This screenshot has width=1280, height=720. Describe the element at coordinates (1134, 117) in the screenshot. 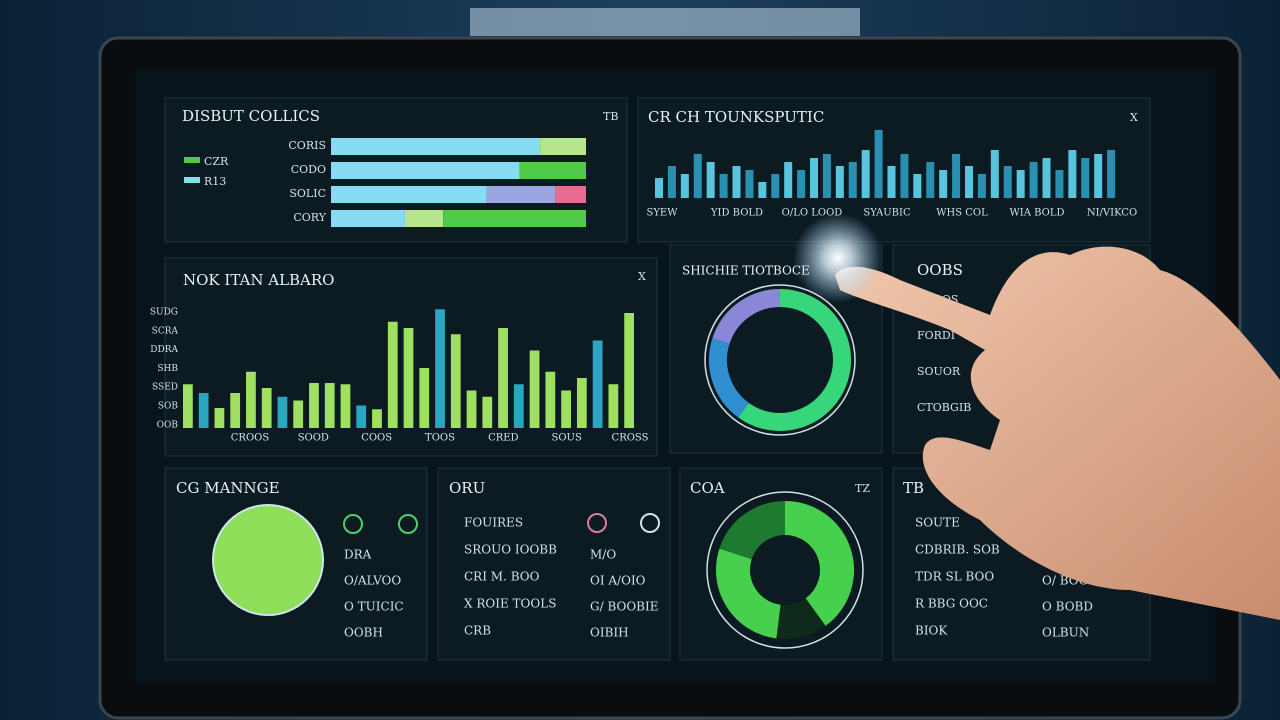

I see `panel-corner: X` at that location.